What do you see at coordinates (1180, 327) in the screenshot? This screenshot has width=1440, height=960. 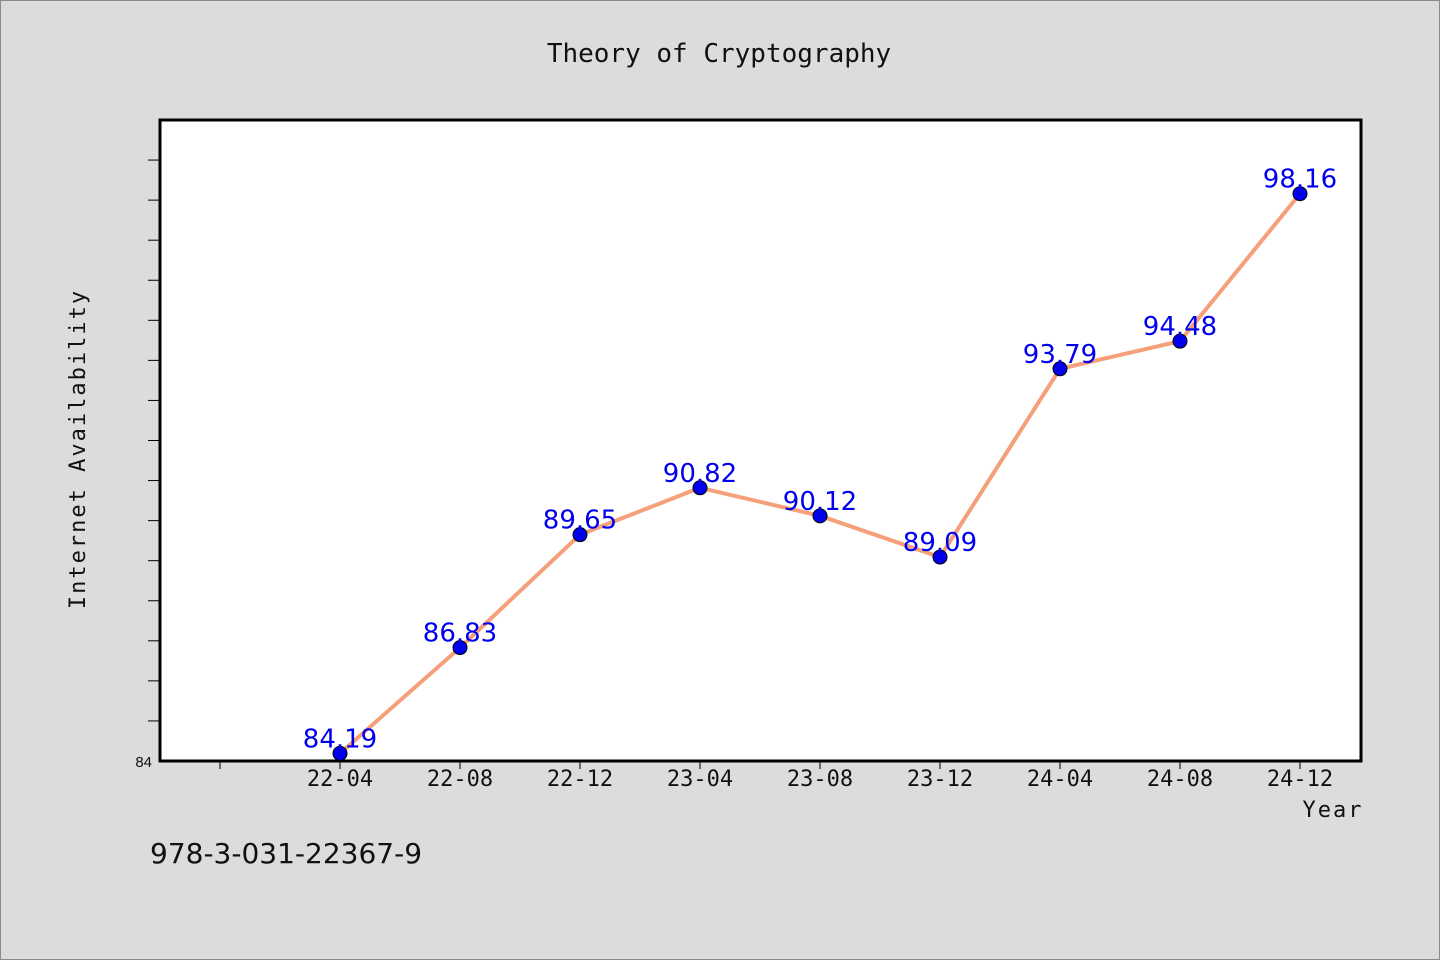 I see `data-label: 94.48` at bounding box center [1180, 327].